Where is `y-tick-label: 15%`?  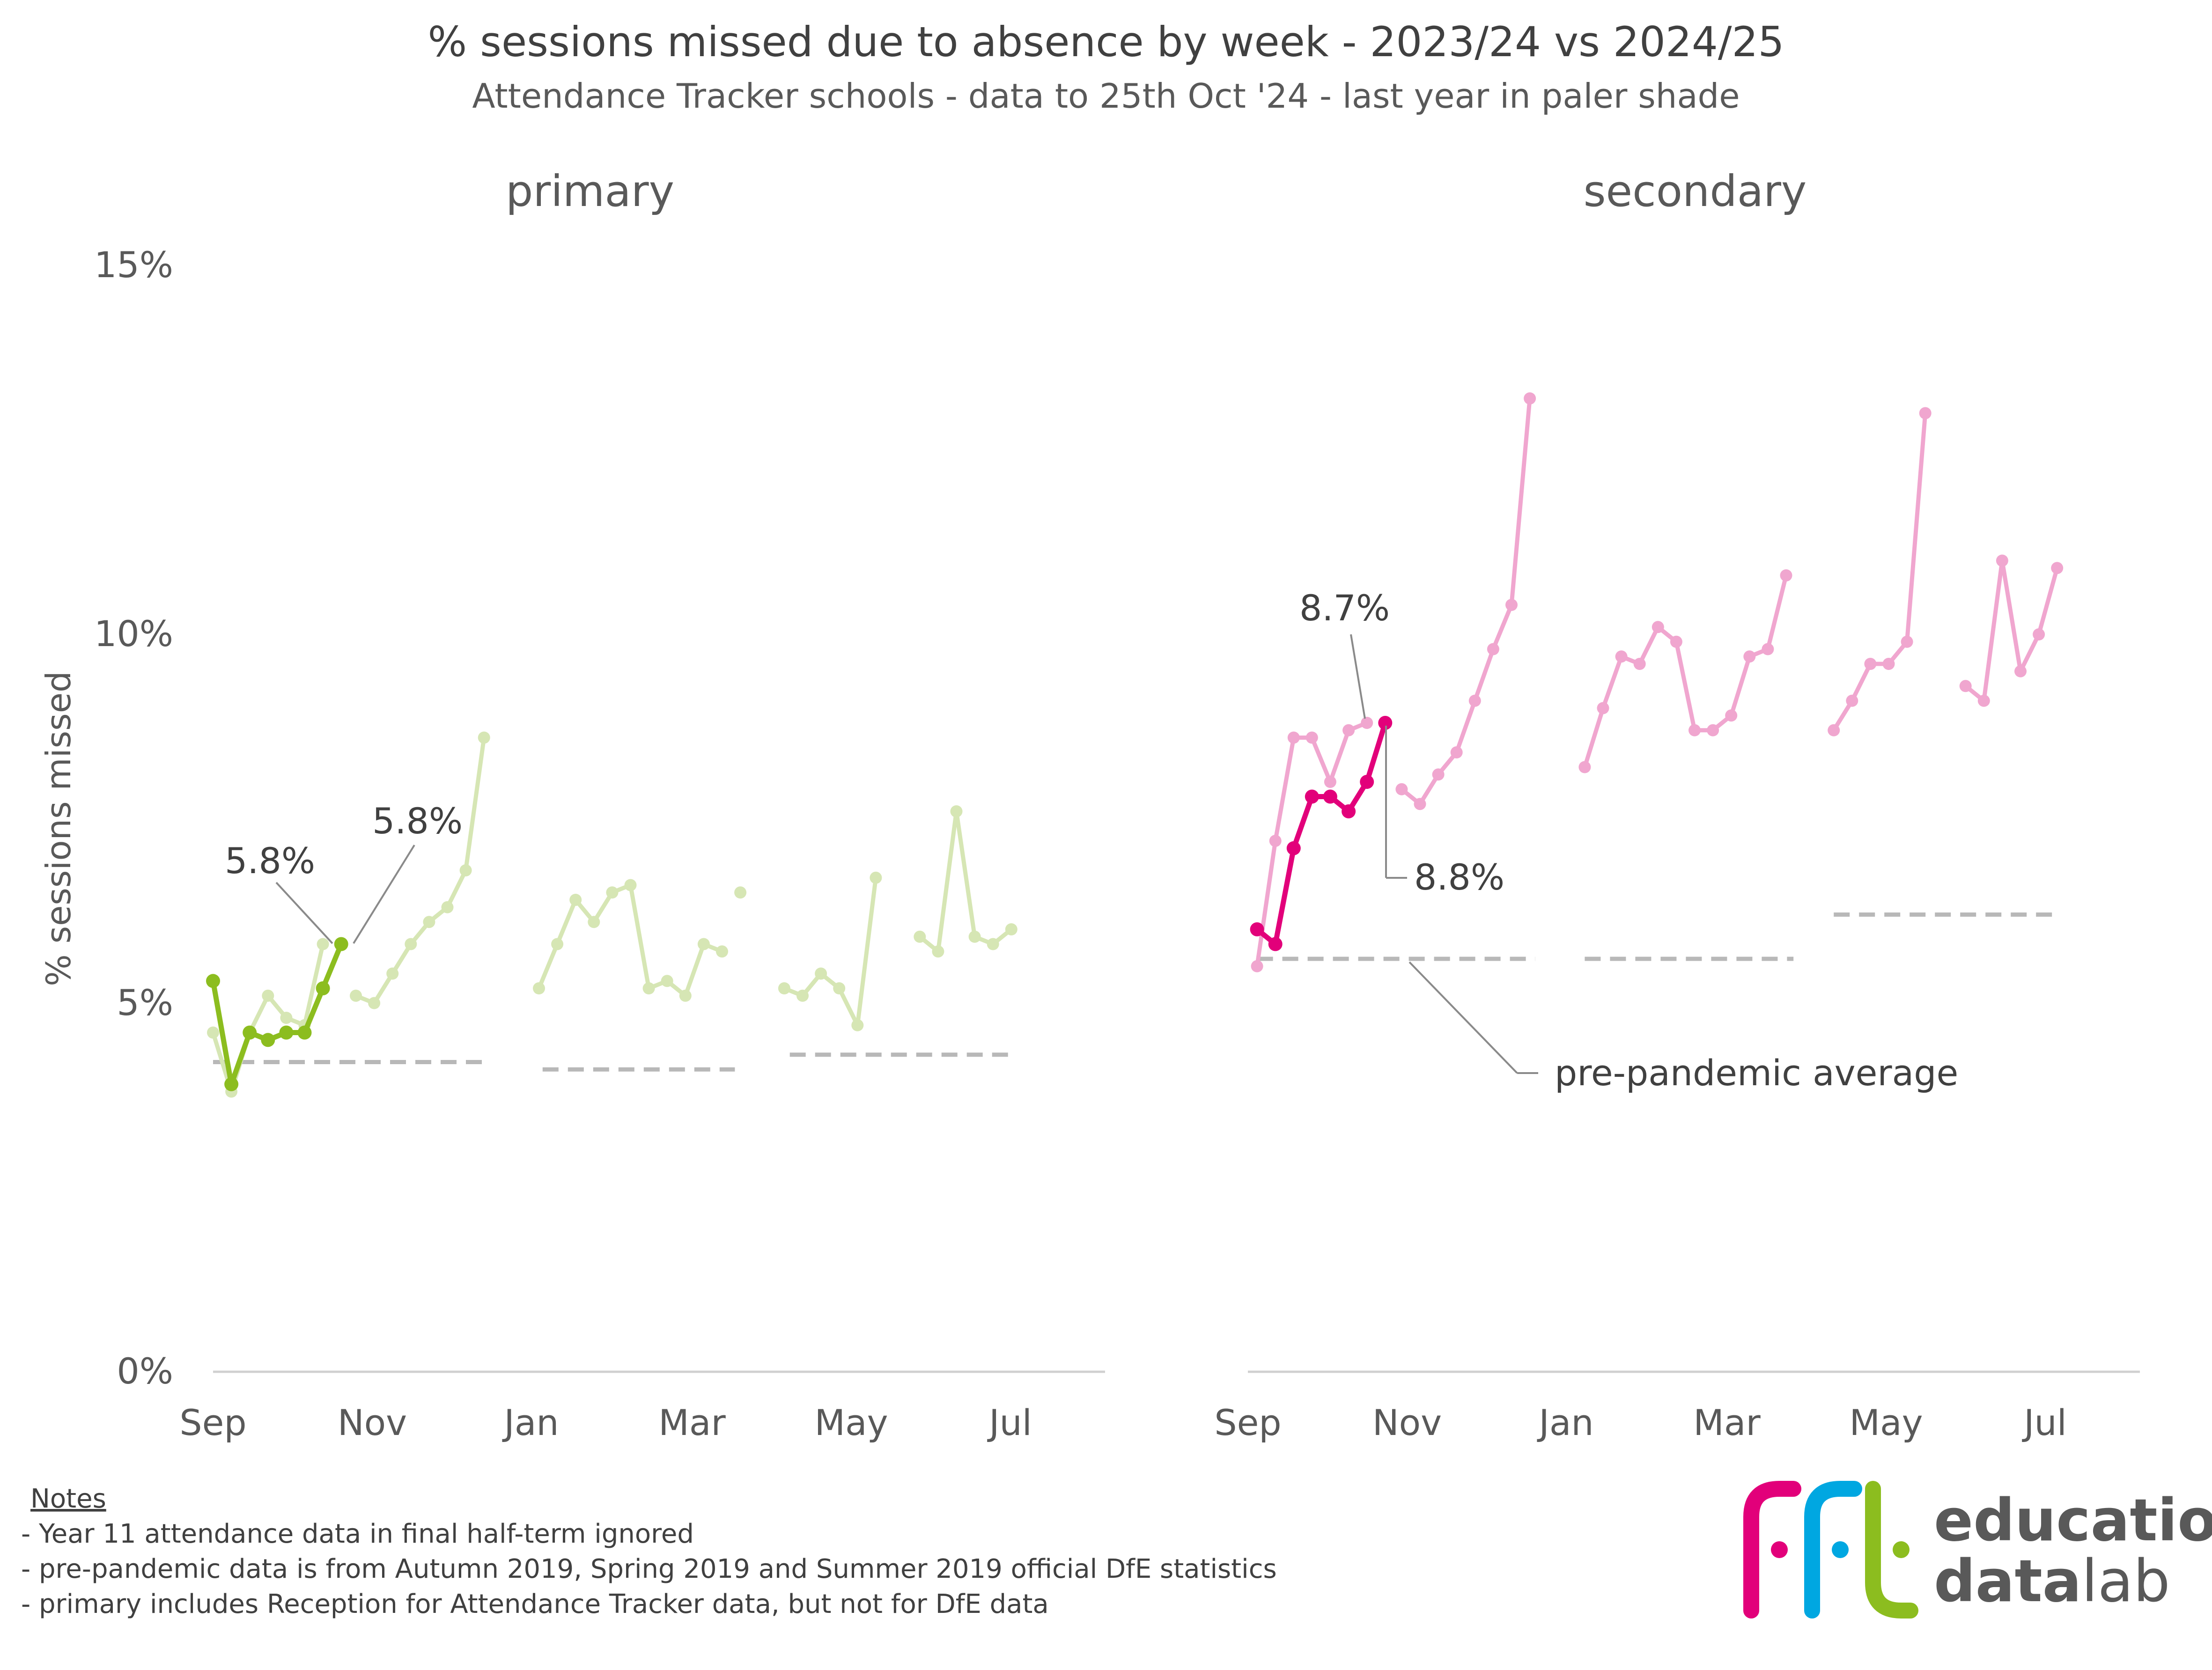 y-tick-label: 15% is located at coordinates (133, 265).